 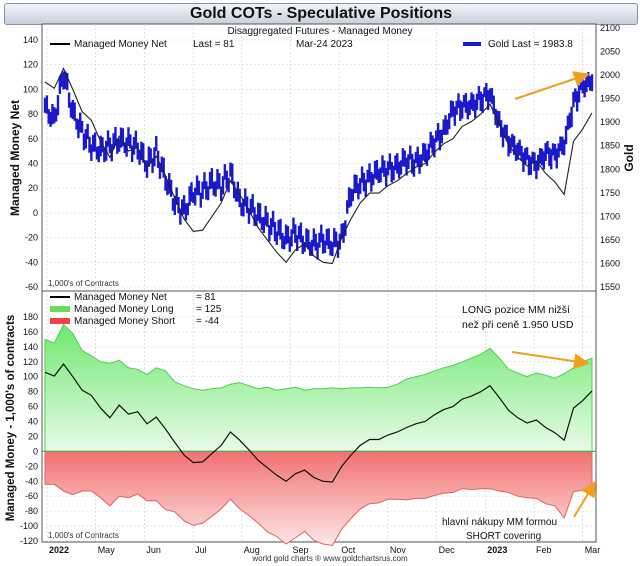 What do you see at coordinates (15, 158) in the screenshot?
I see `top-ylabel-left: Managed Money Net` at bounding box center [15, 158].